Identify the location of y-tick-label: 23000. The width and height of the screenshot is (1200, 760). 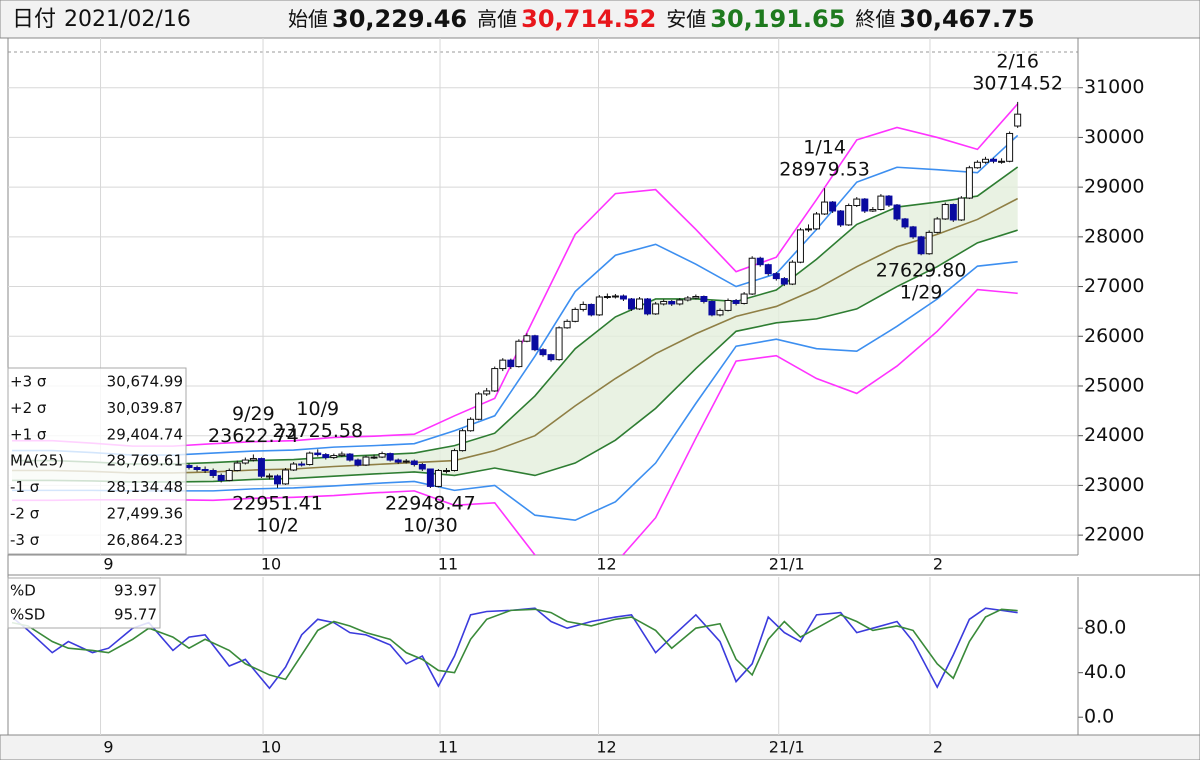
(1114, 485).